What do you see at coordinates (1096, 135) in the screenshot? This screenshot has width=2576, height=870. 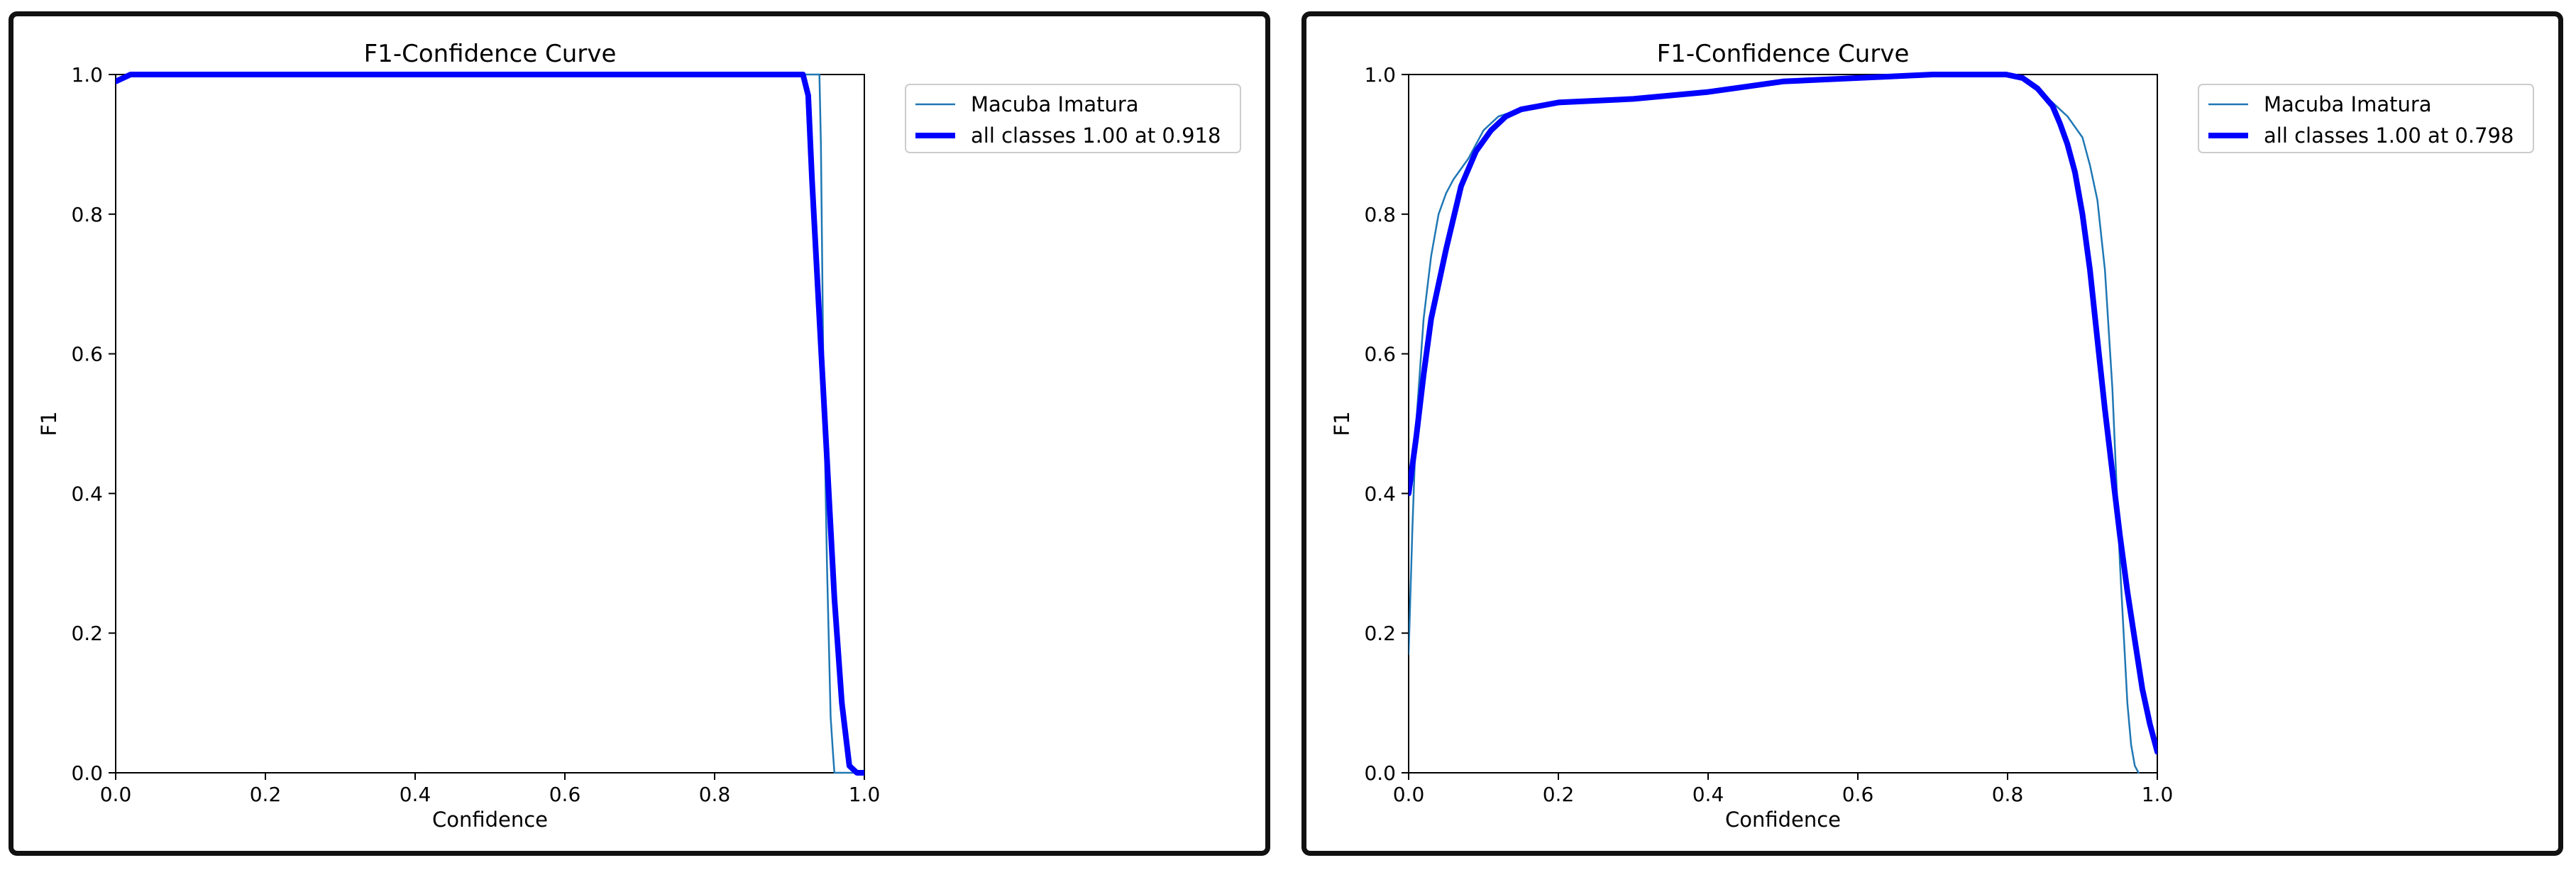 I see `legend-entry-label: all classes 1.00 at 0.918` at bounding box center [1096, 135].